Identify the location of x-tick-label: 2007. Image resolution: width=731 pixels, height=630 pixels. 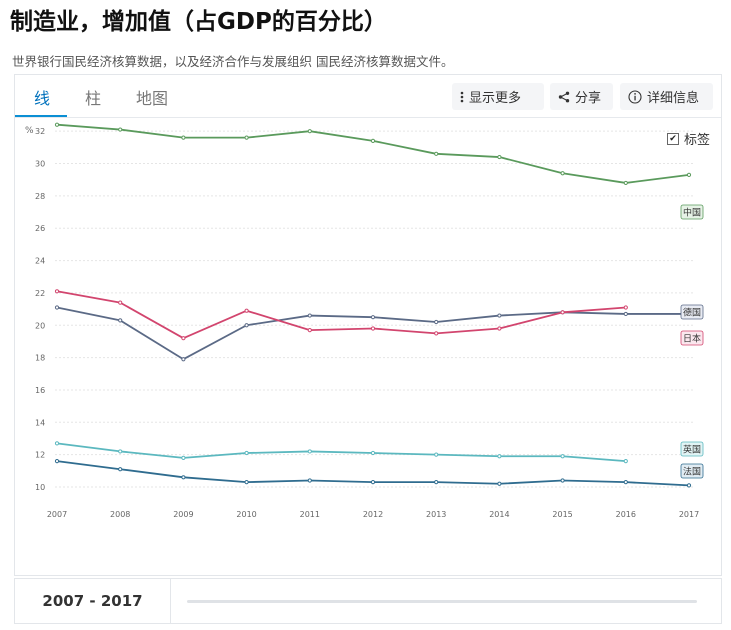
(57, 514).